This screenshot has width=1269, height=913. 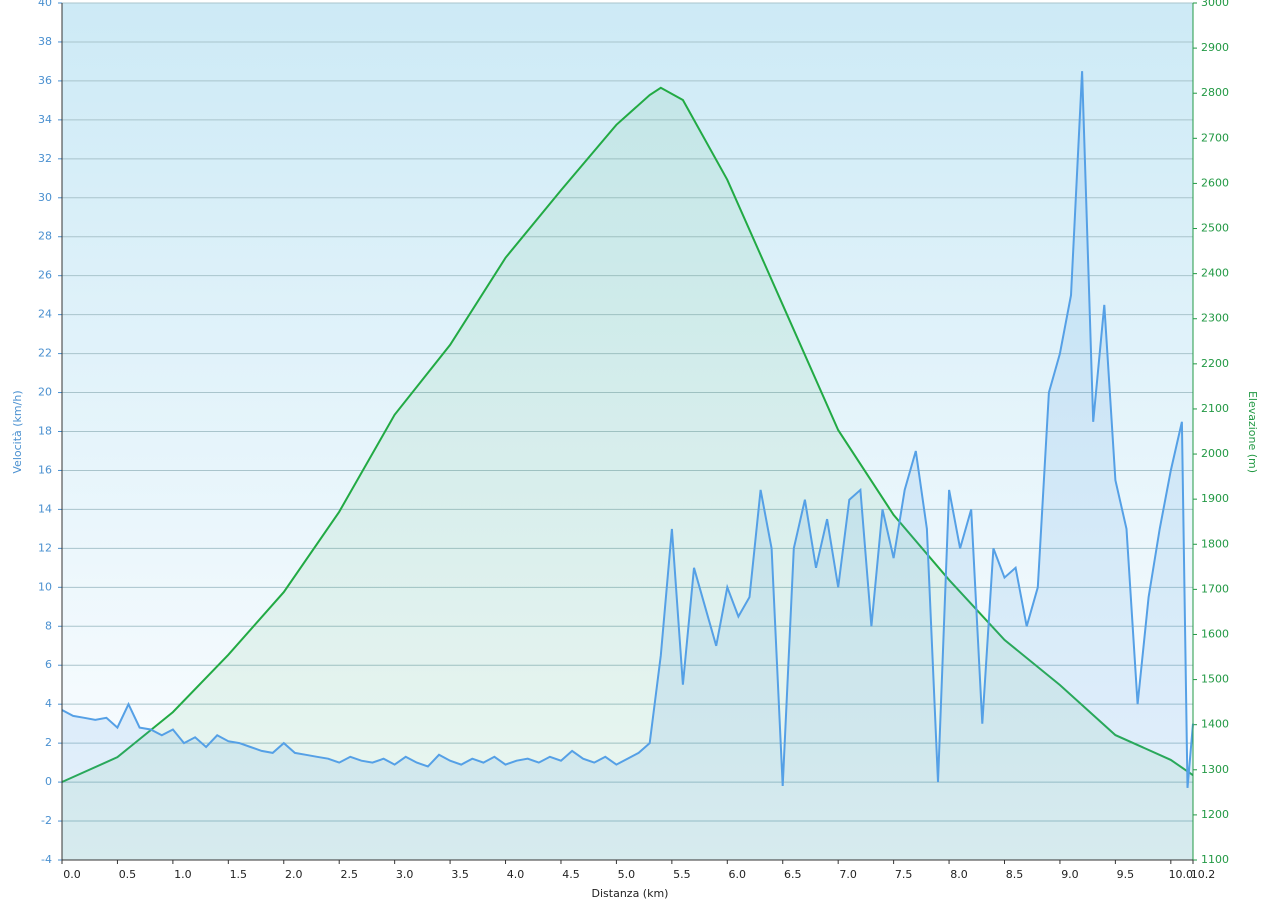 What do you see at coordinates (1215, 588) in the screenshot?
I see `y2-tick-label: 1700` at bounding box center [1215, 588].